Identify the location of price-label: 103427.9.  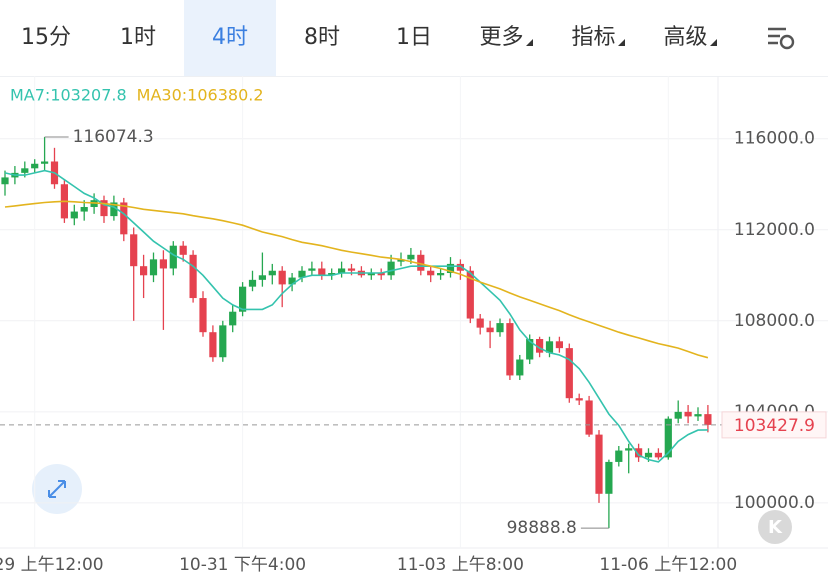
(774, 426).